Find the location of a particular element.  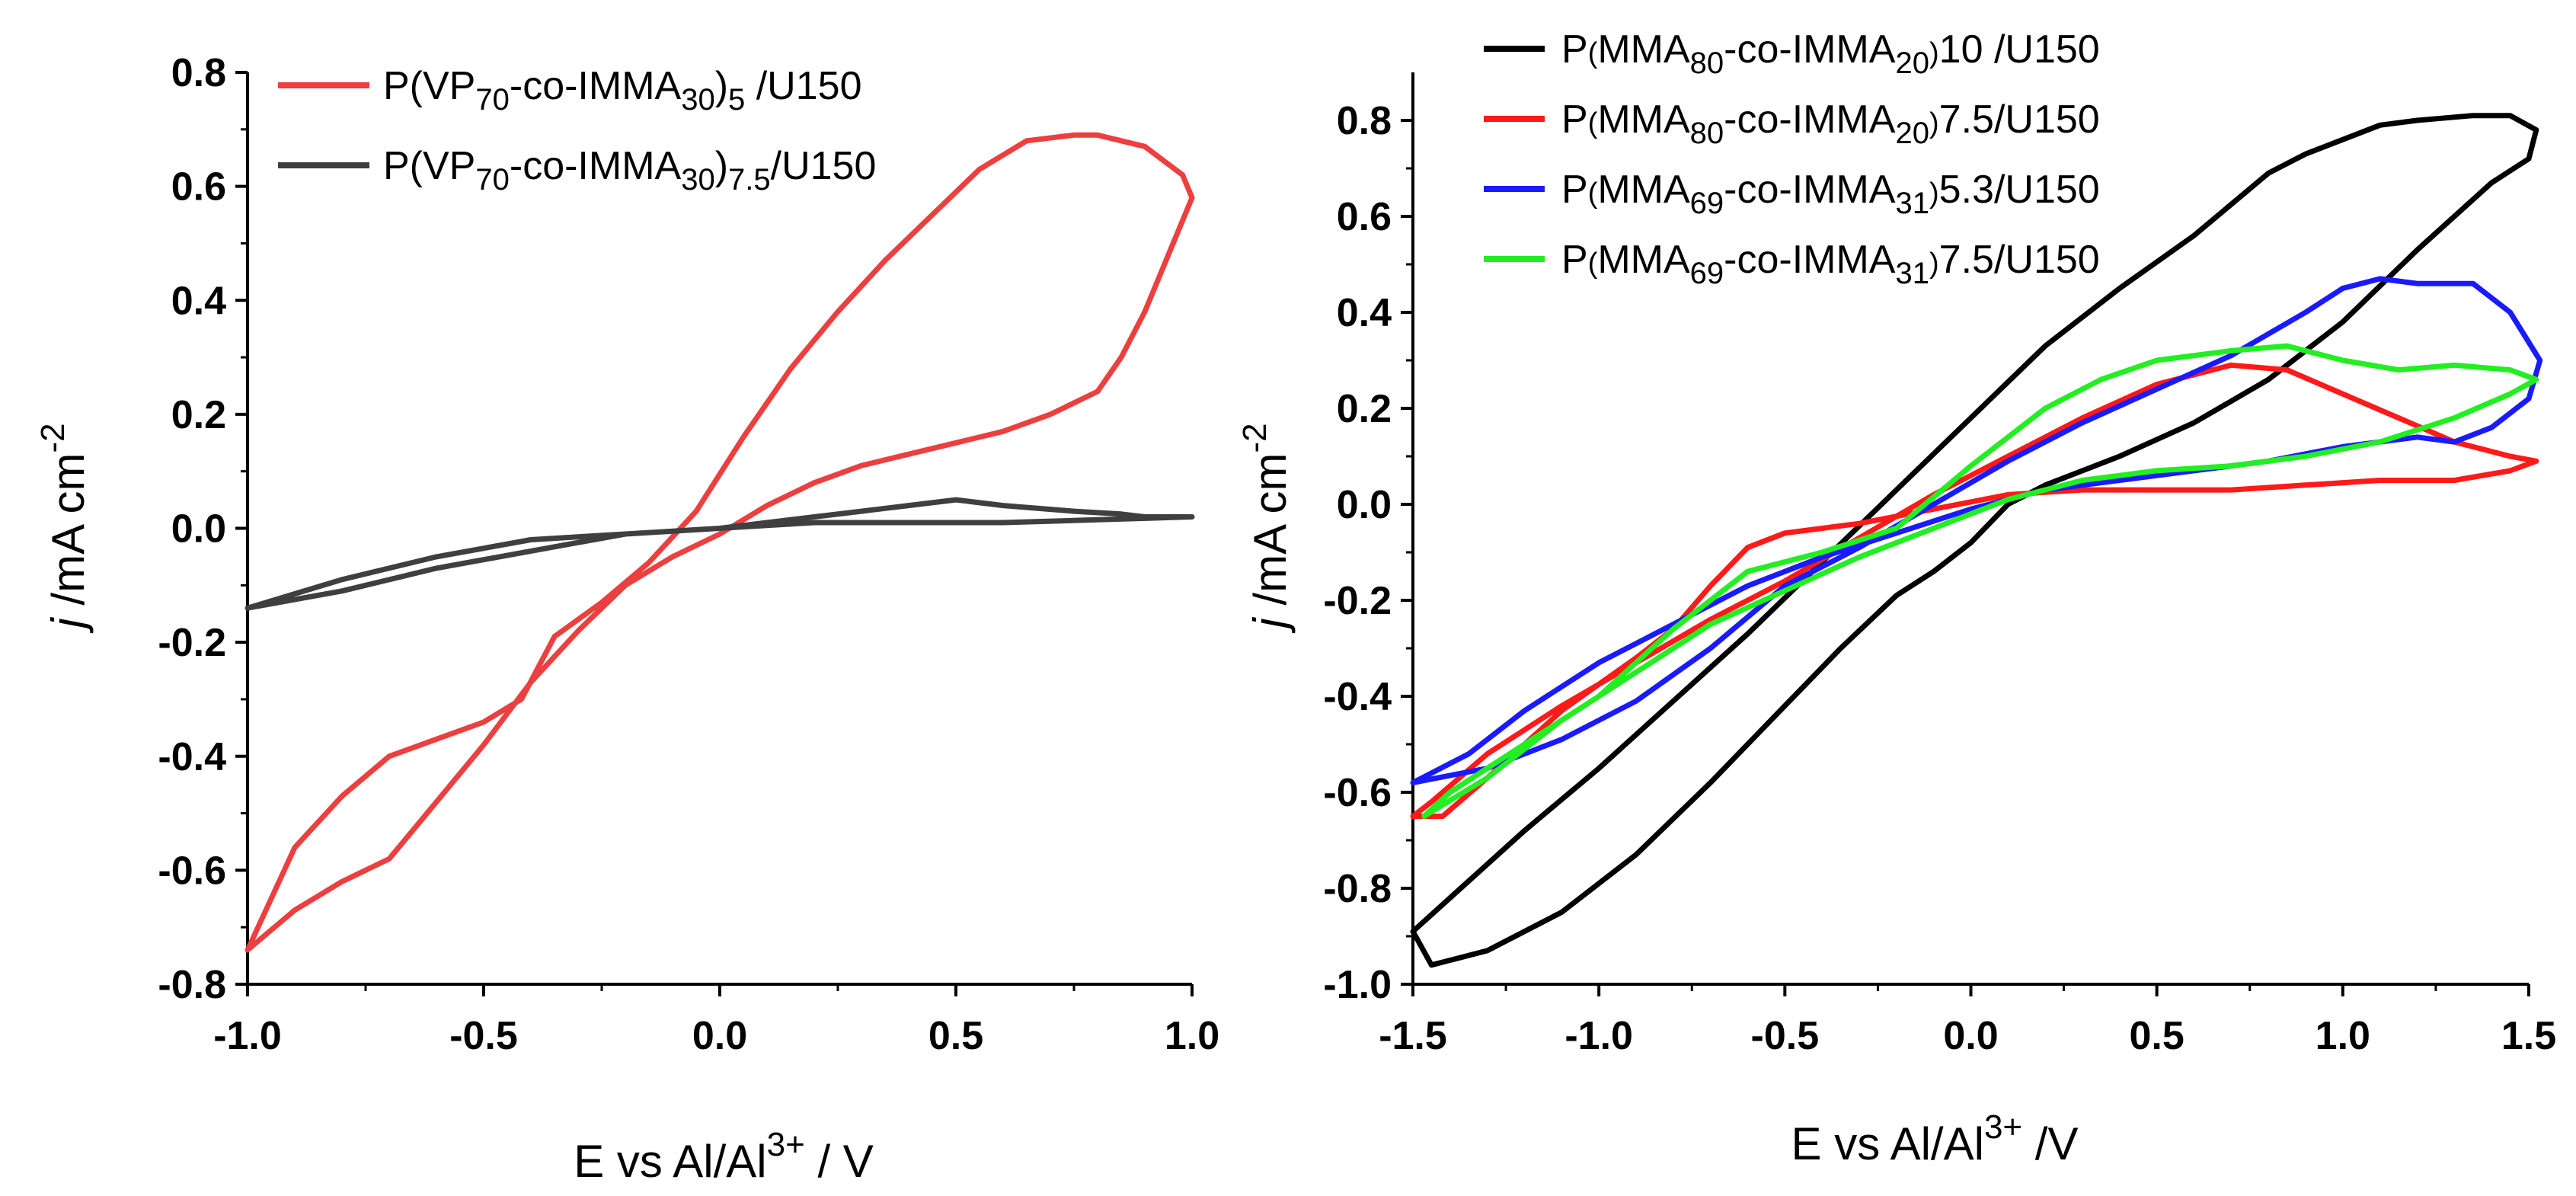

legend-label-2: P(VP70-co-IMMA30)7.5/U150 is located at coordinates (630, 170).